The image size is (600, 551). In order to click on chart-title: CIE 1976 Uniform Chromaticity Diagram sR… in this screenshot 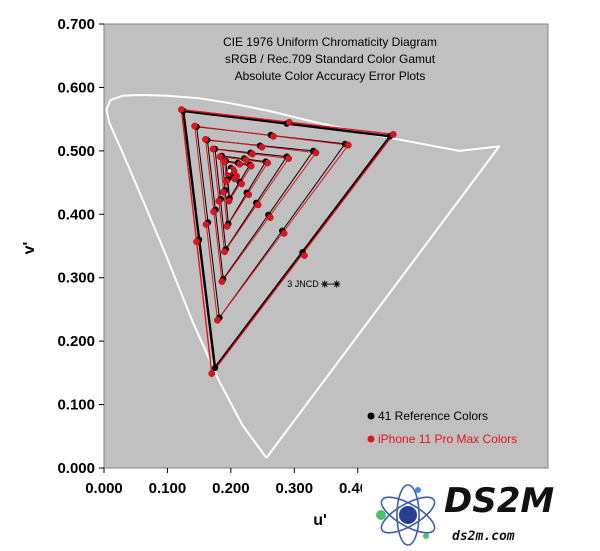, I will do `click(330, 59)`.